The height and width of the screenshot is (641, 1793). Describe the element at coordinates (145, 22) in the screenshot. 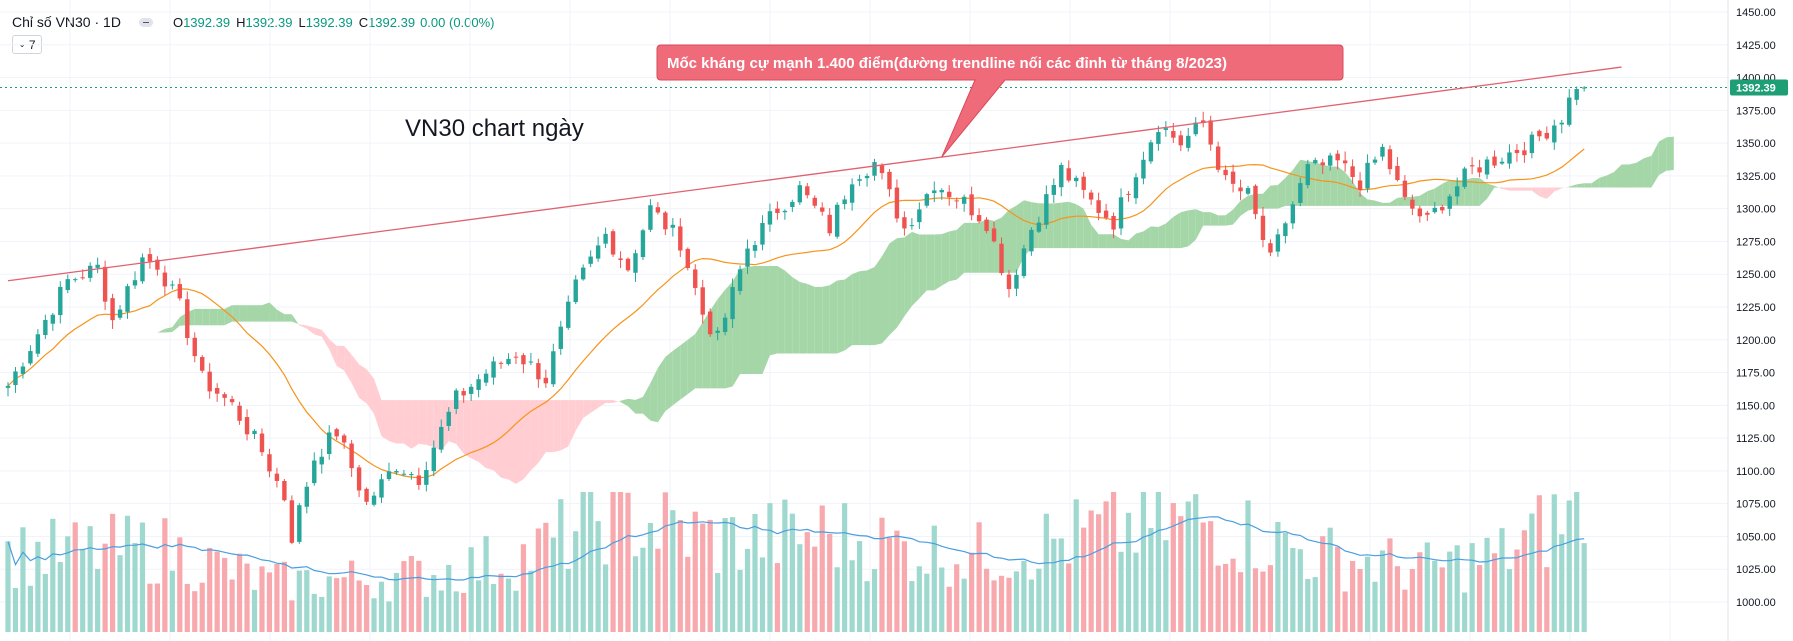

I see `visibility-toggle-icon` at that location.